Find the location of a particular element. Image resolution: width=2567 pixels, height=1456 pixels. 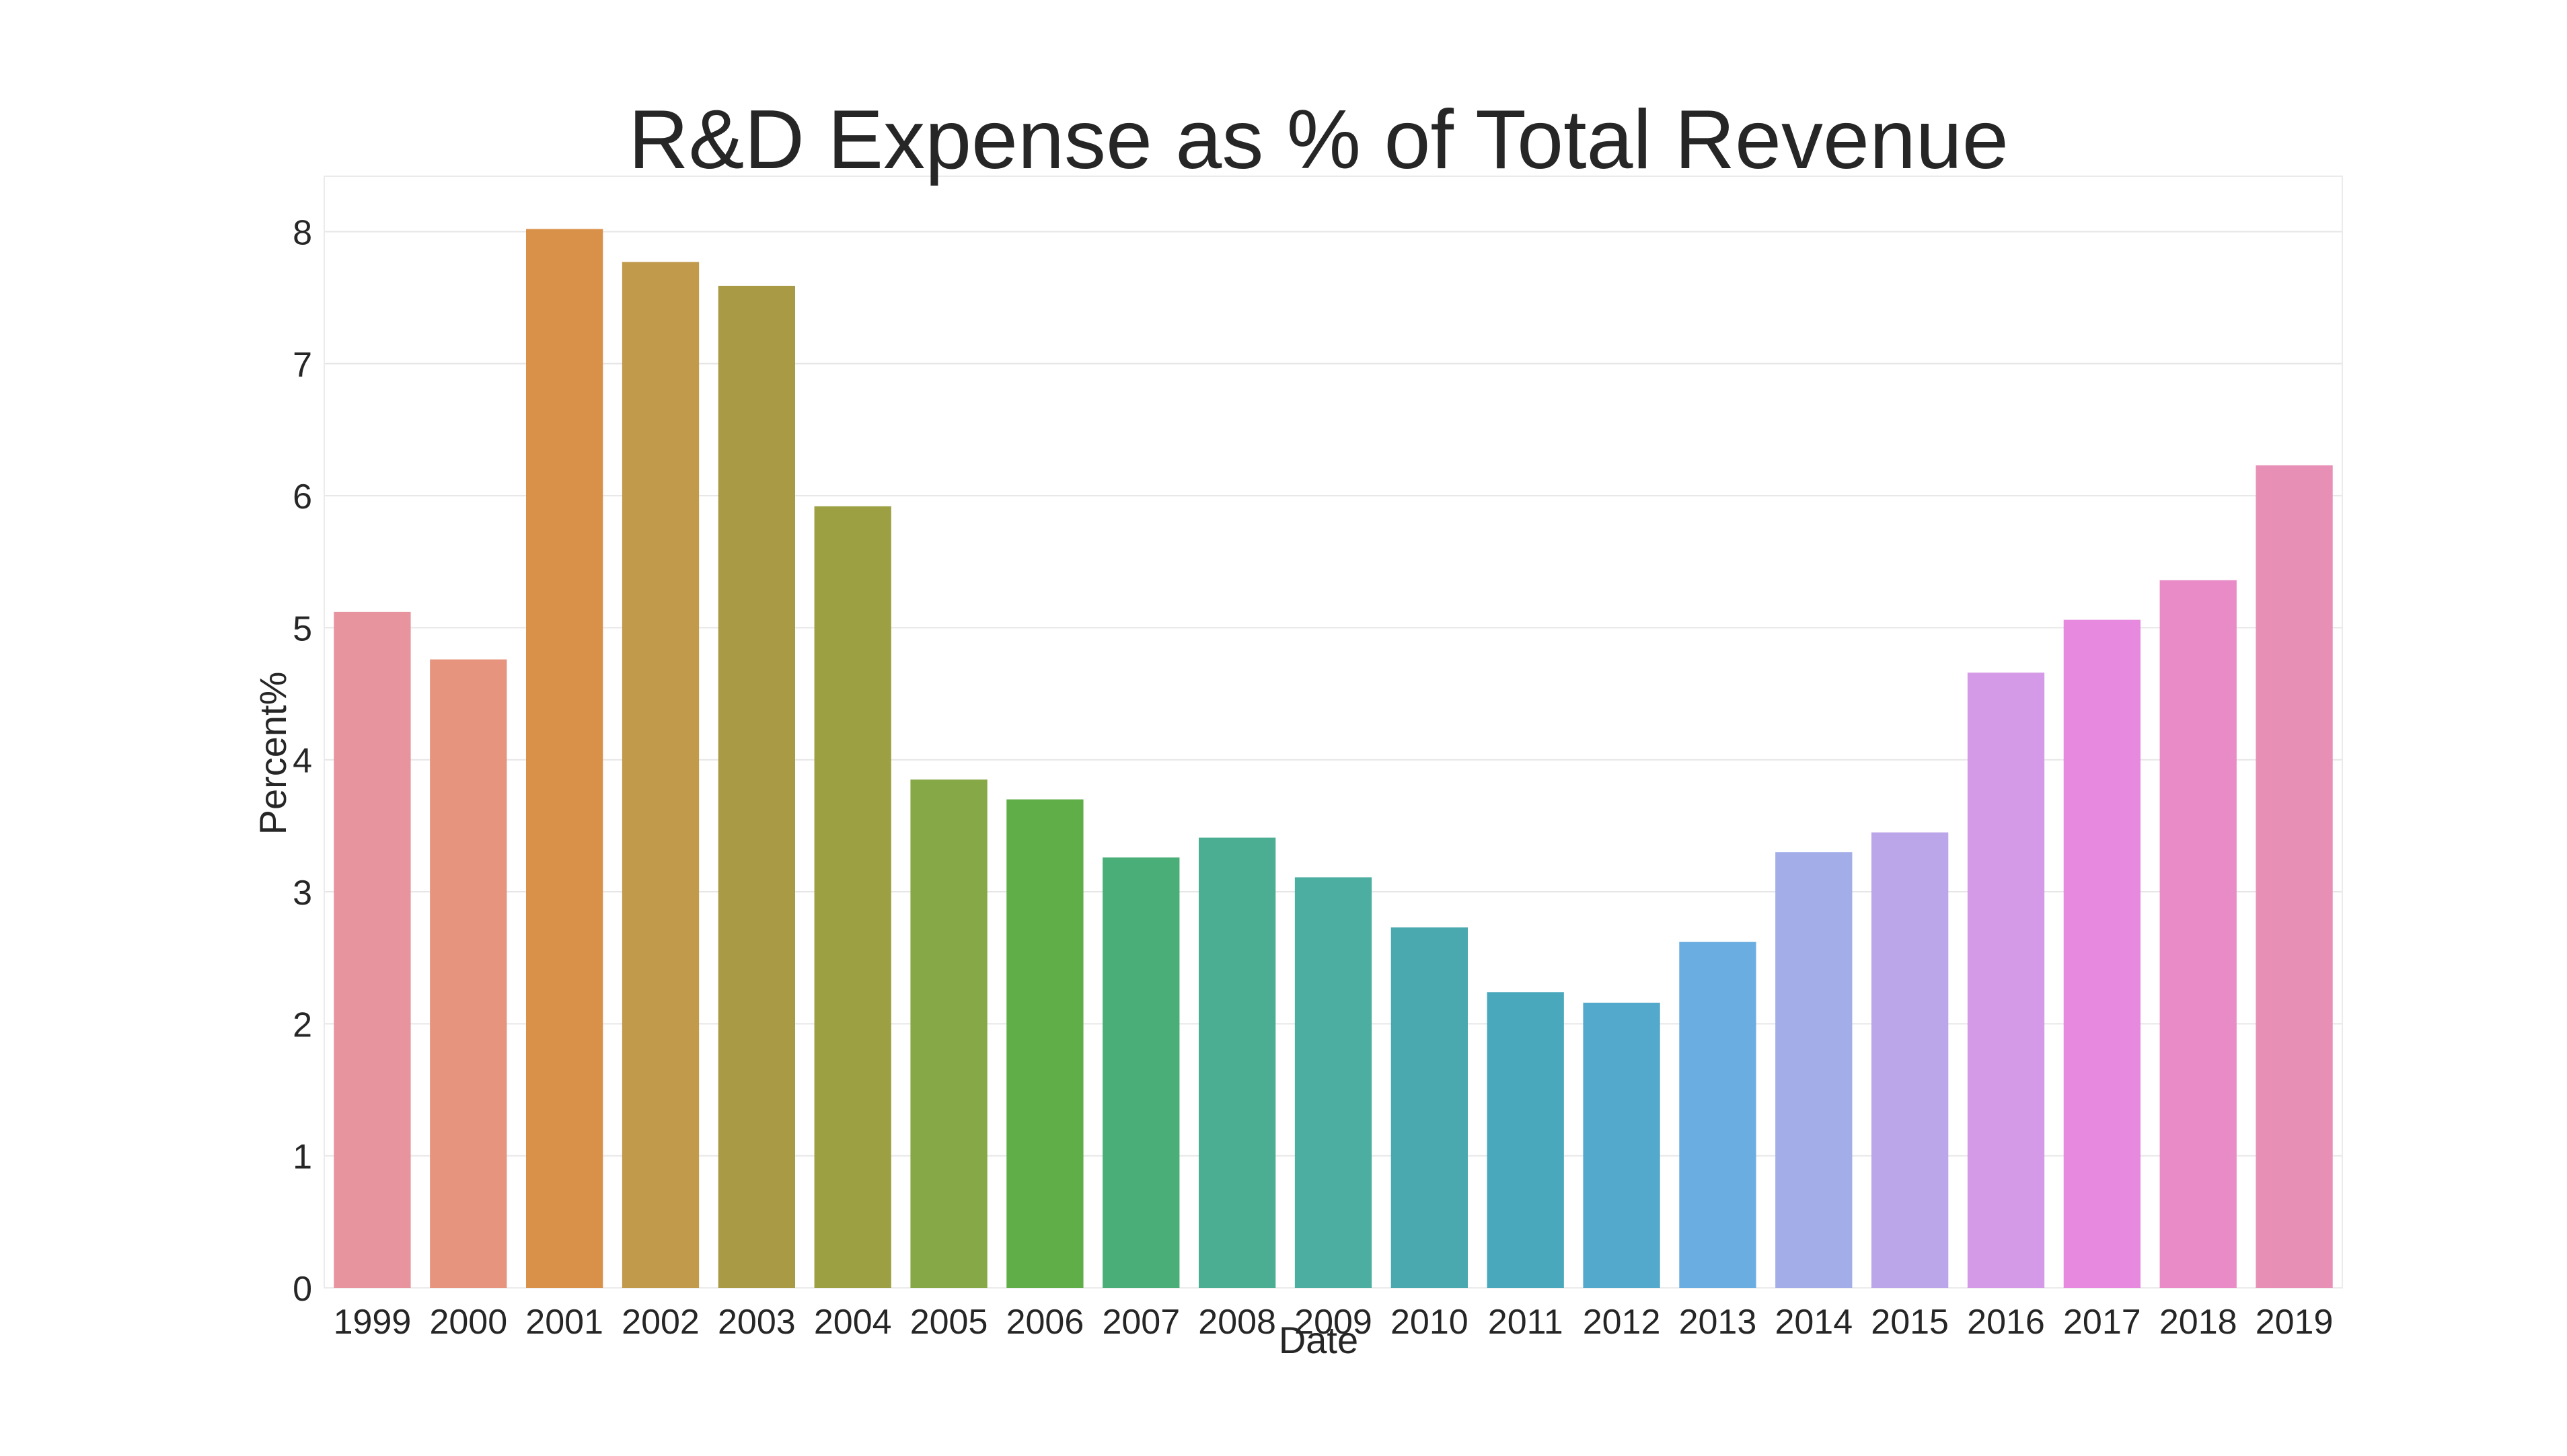

y-axis-label: Percent% is located at coordinates (273, 753).